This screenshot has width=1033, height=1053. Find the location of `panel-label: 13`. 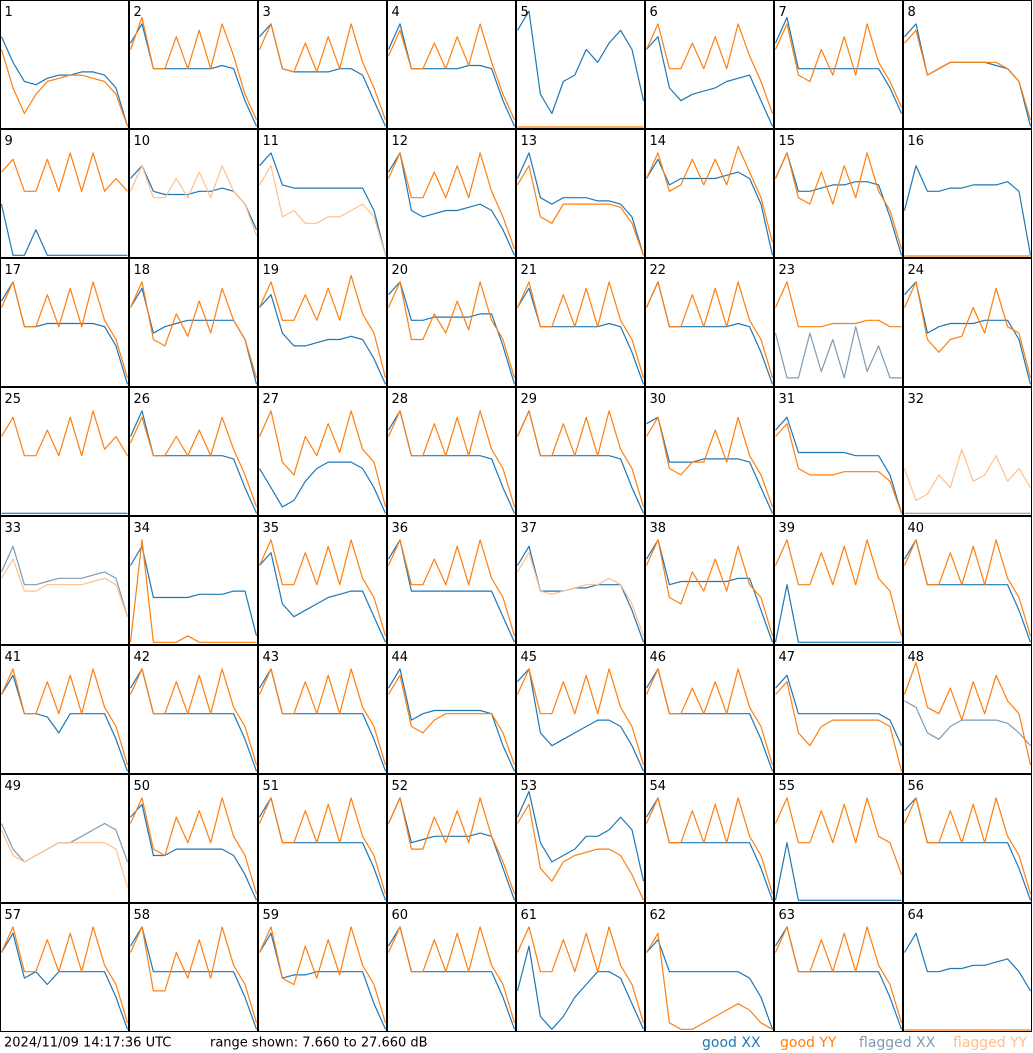

panel-label: 13 is located at coordinates (529, 141).